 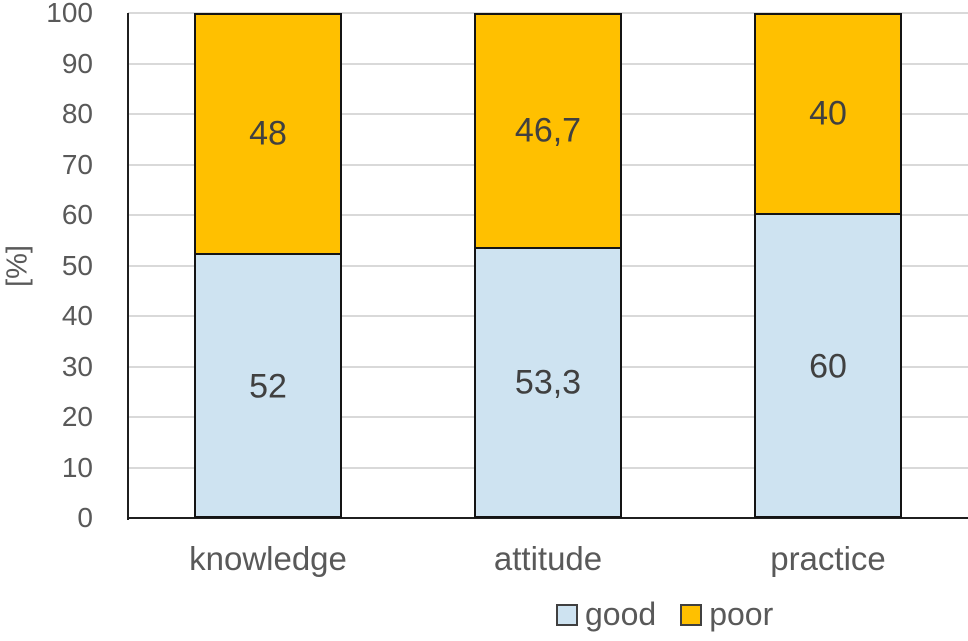 What do you see at coordinates (77, 416) in the screenshot?
I see `y-tick-label: 20` at bounding box center [77, 416].